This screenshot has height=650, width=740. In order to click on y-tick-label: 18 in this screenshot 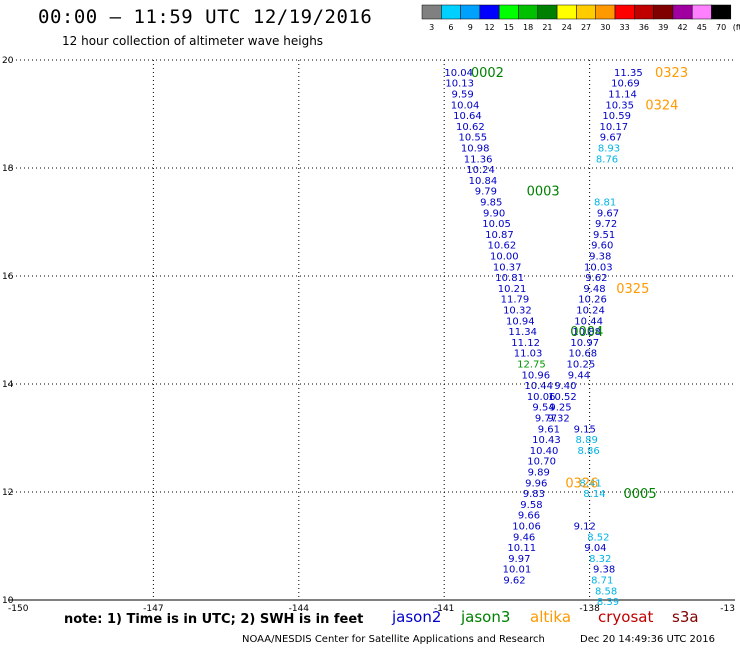, I will do `click(8, 169)`.